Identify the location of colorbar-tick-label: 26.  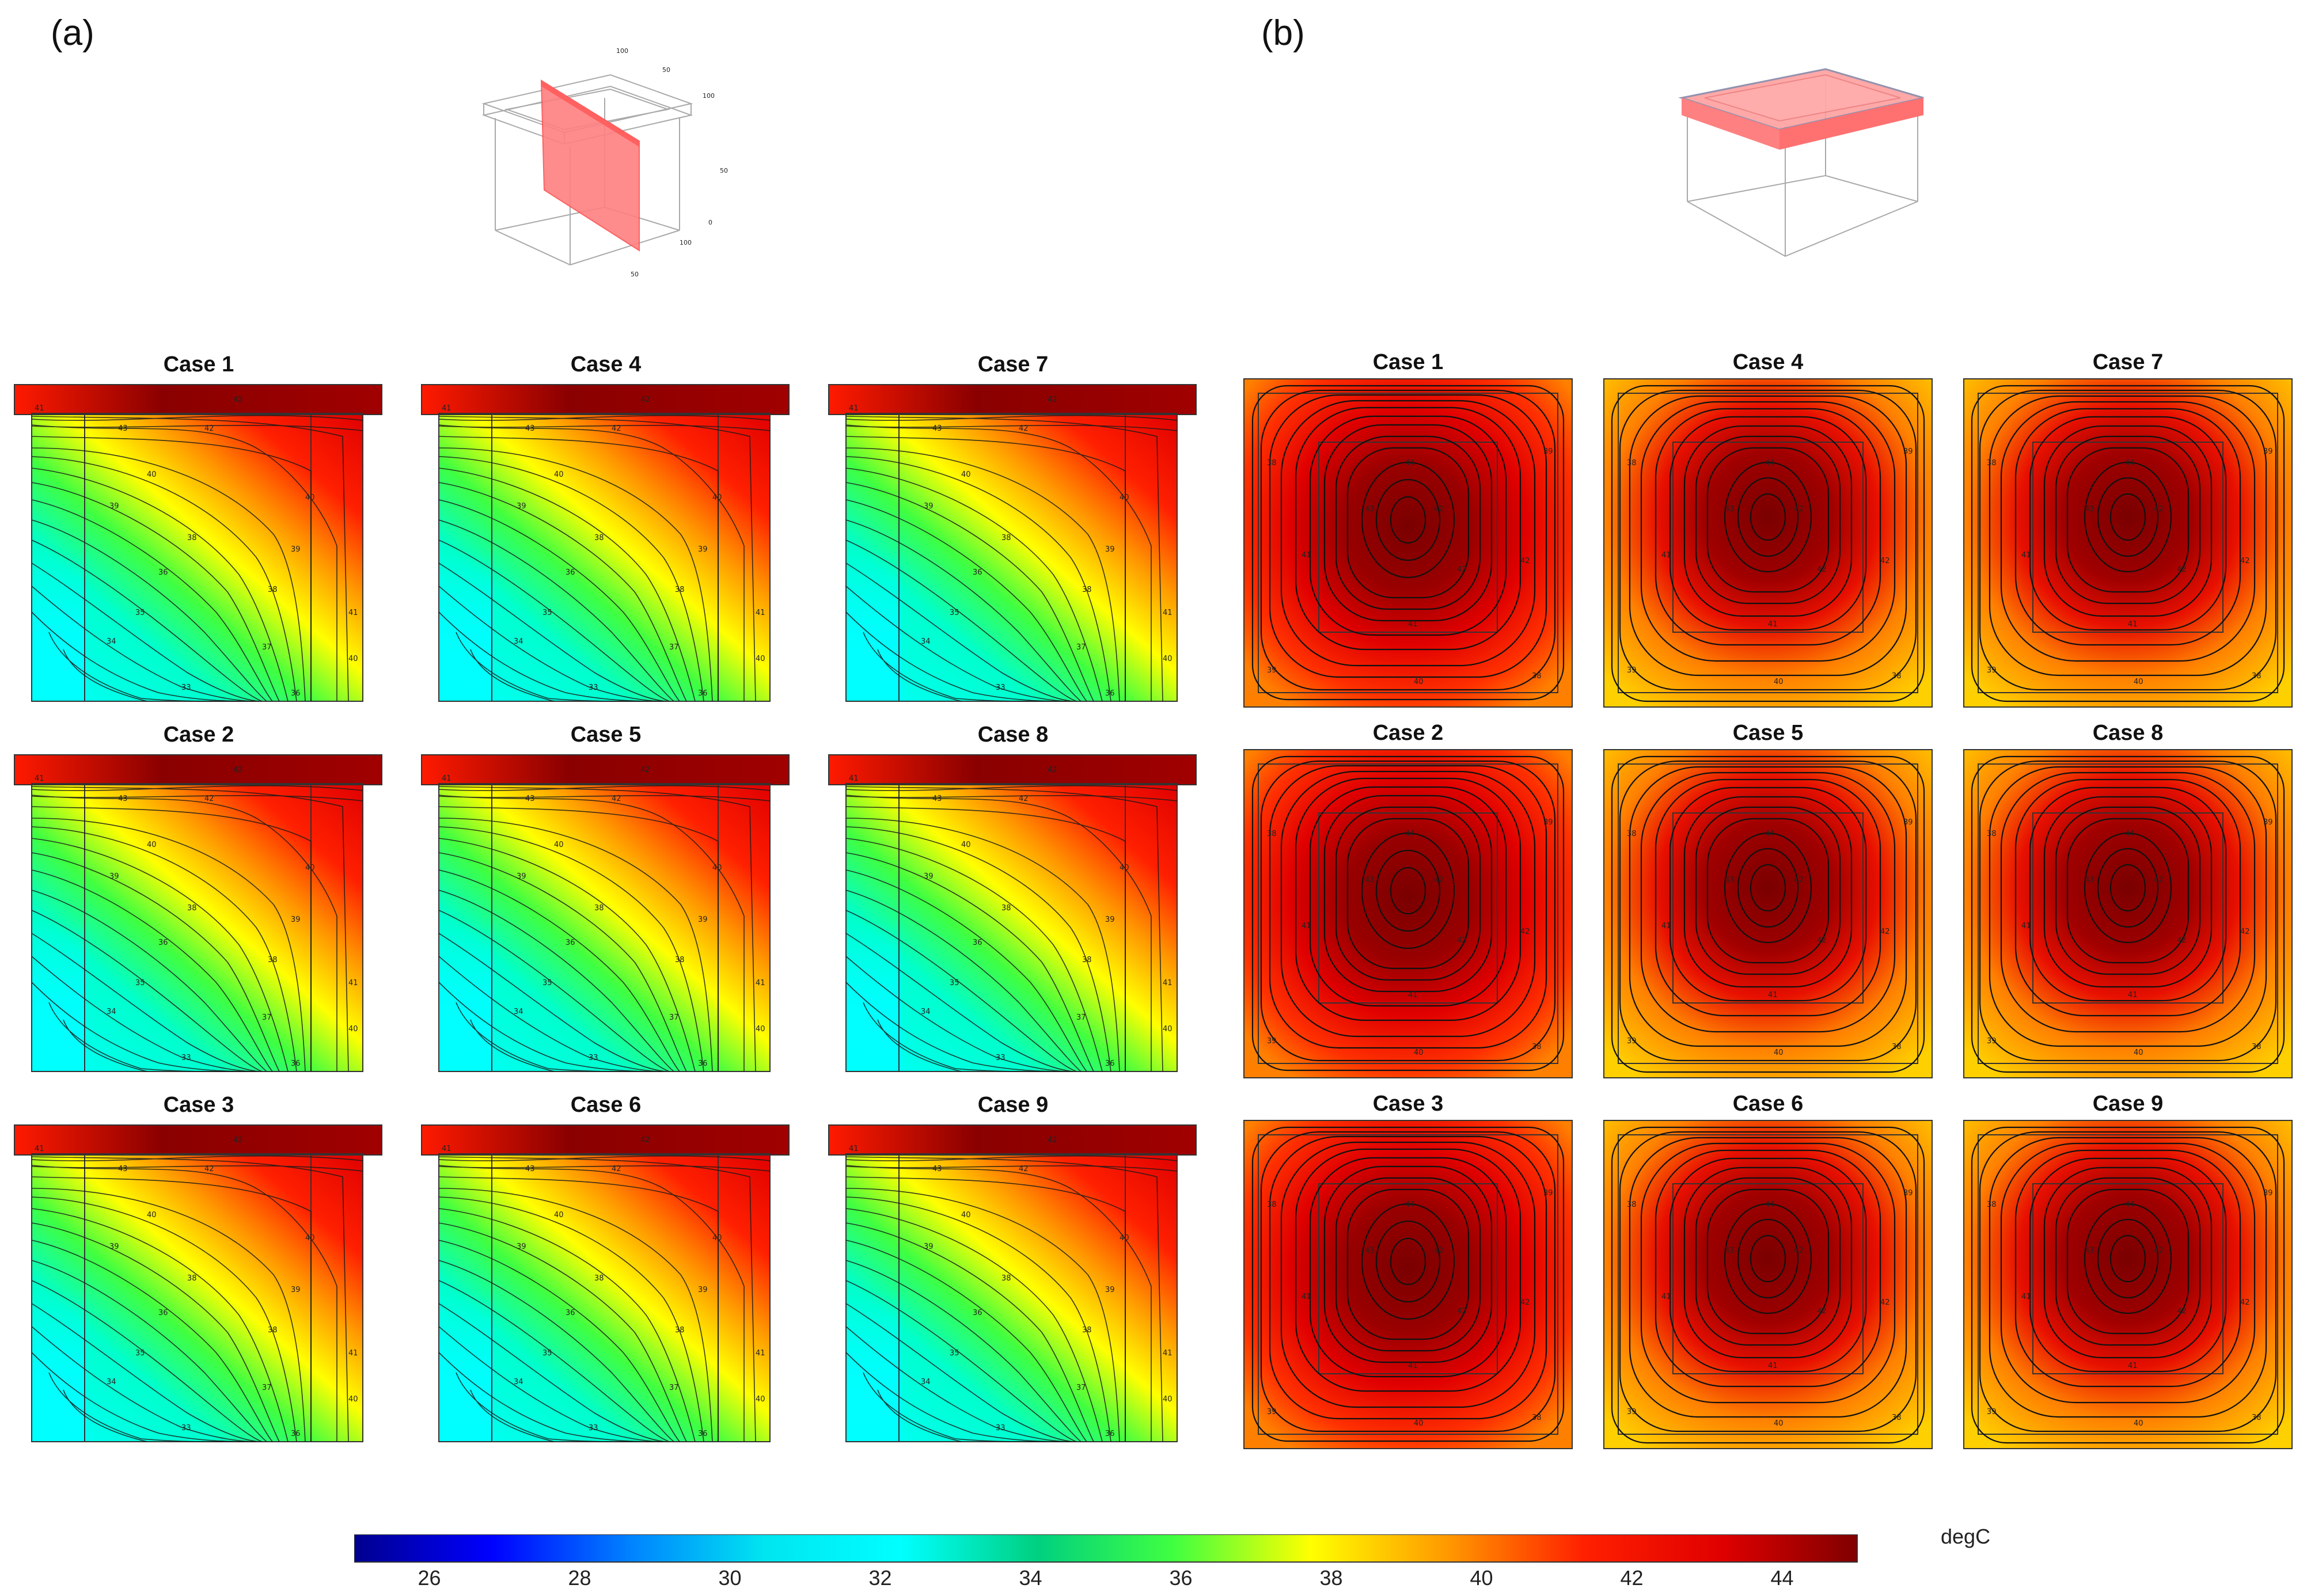
(429, 1578).